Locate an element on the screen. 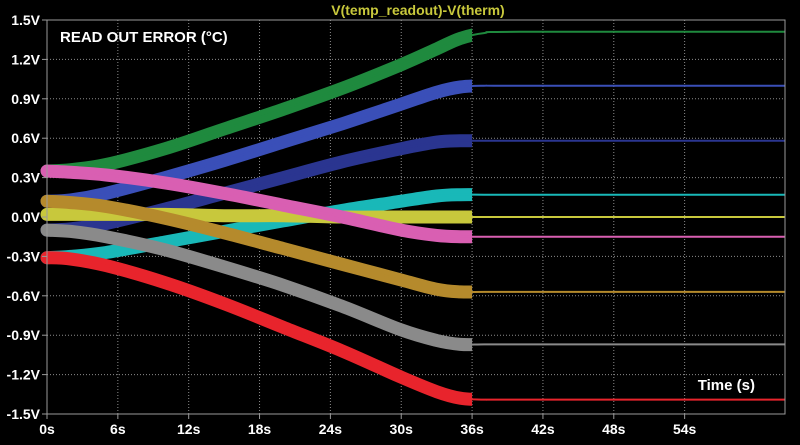 The width and height of the screenshot is (800, 445). y-tick-label: 0.9V is located at coordinates (25, 99).